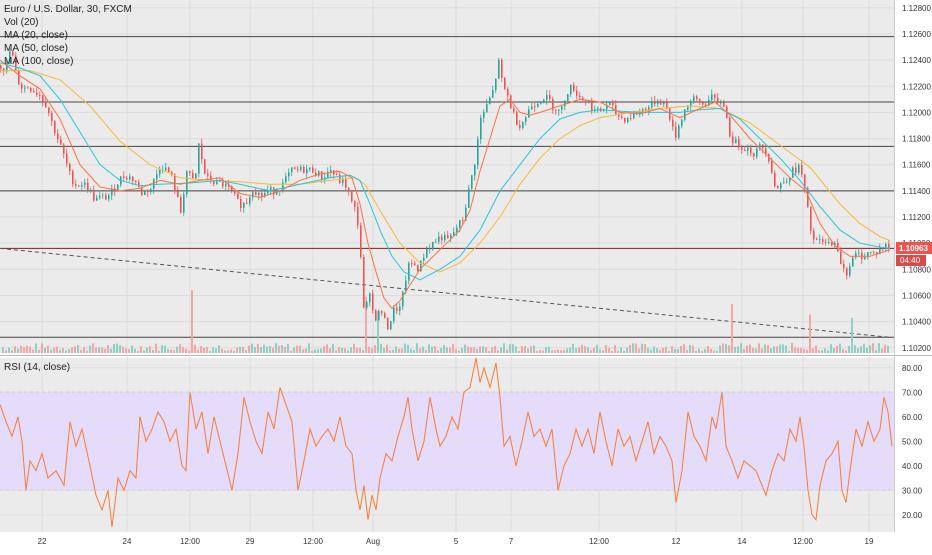 The width and height of the screenshot is (932, 555). I want to click on legend-ma50: MA (50, close), so click(36, 48).